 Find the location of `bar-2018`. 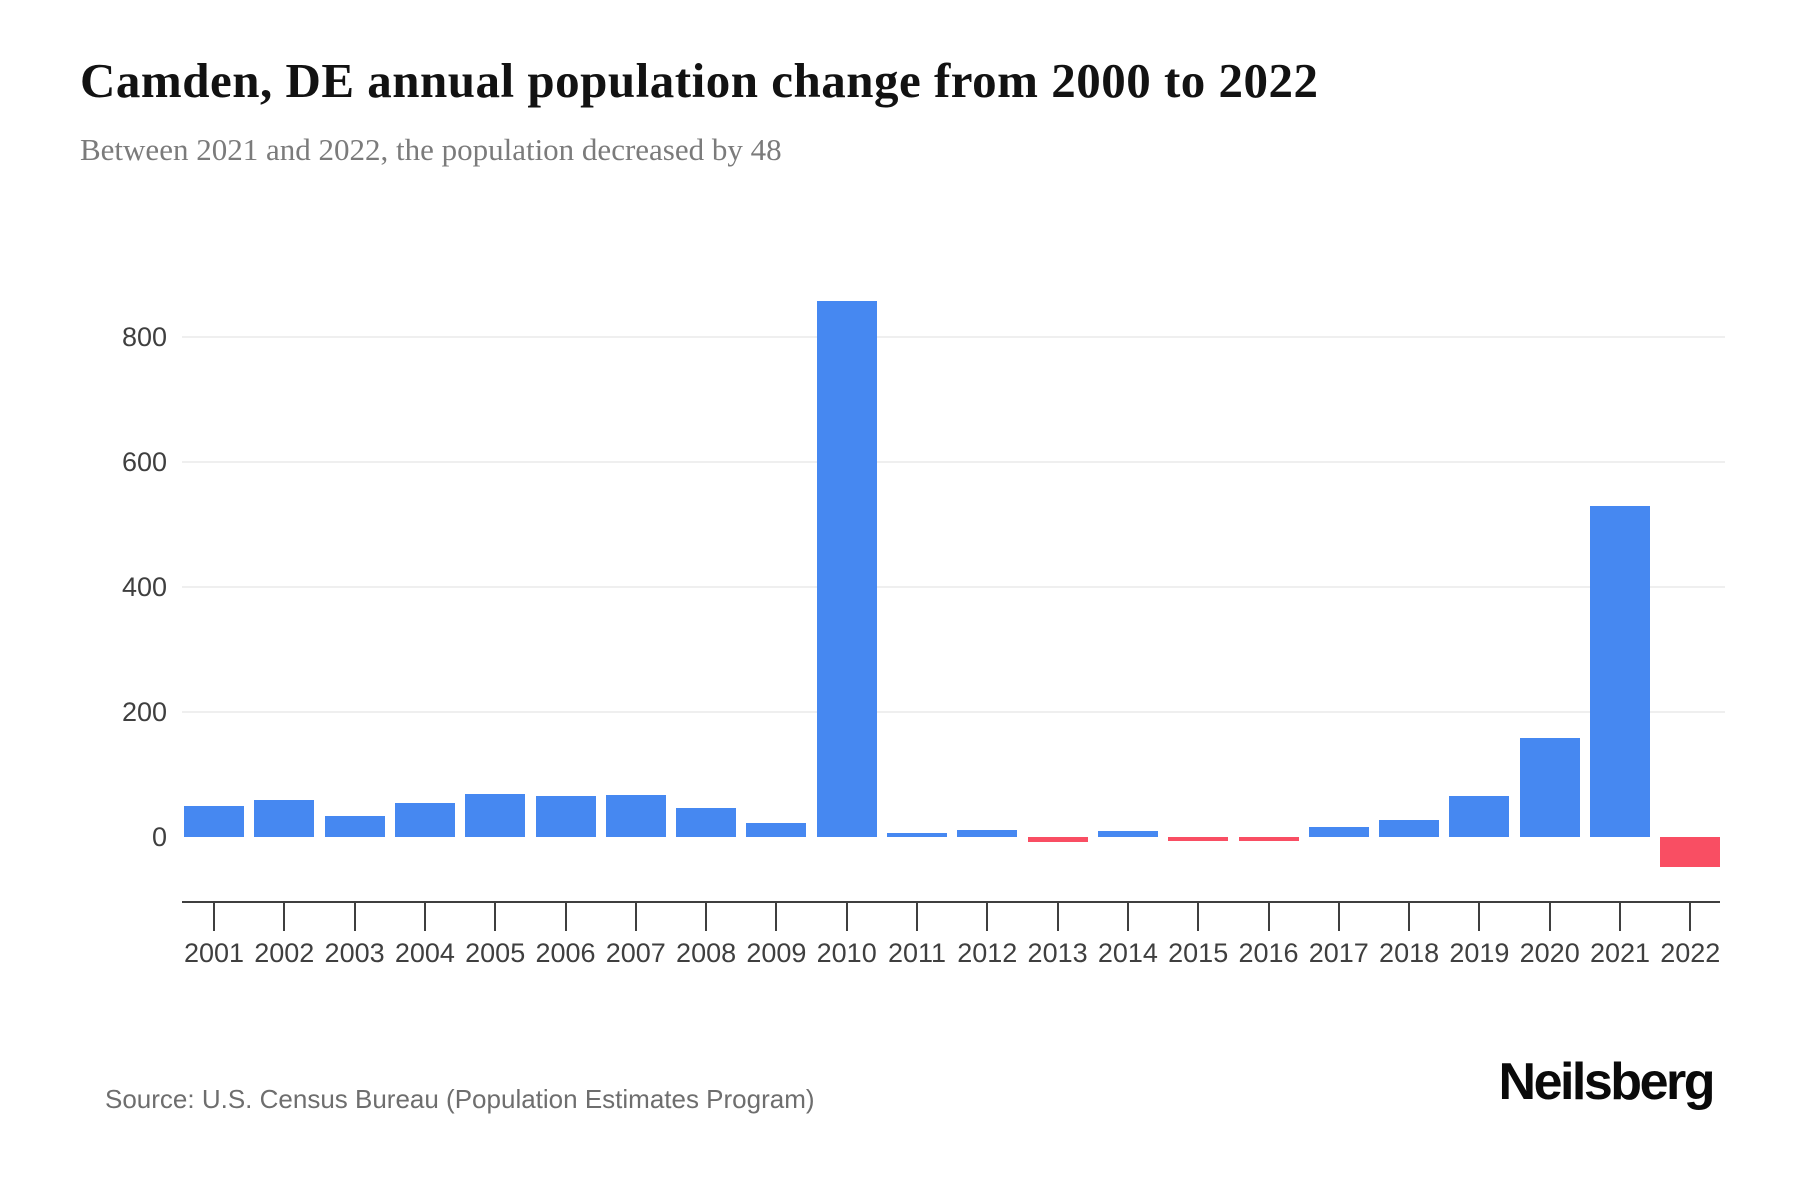

bar-2018 is located at coordinates (1409, 828).